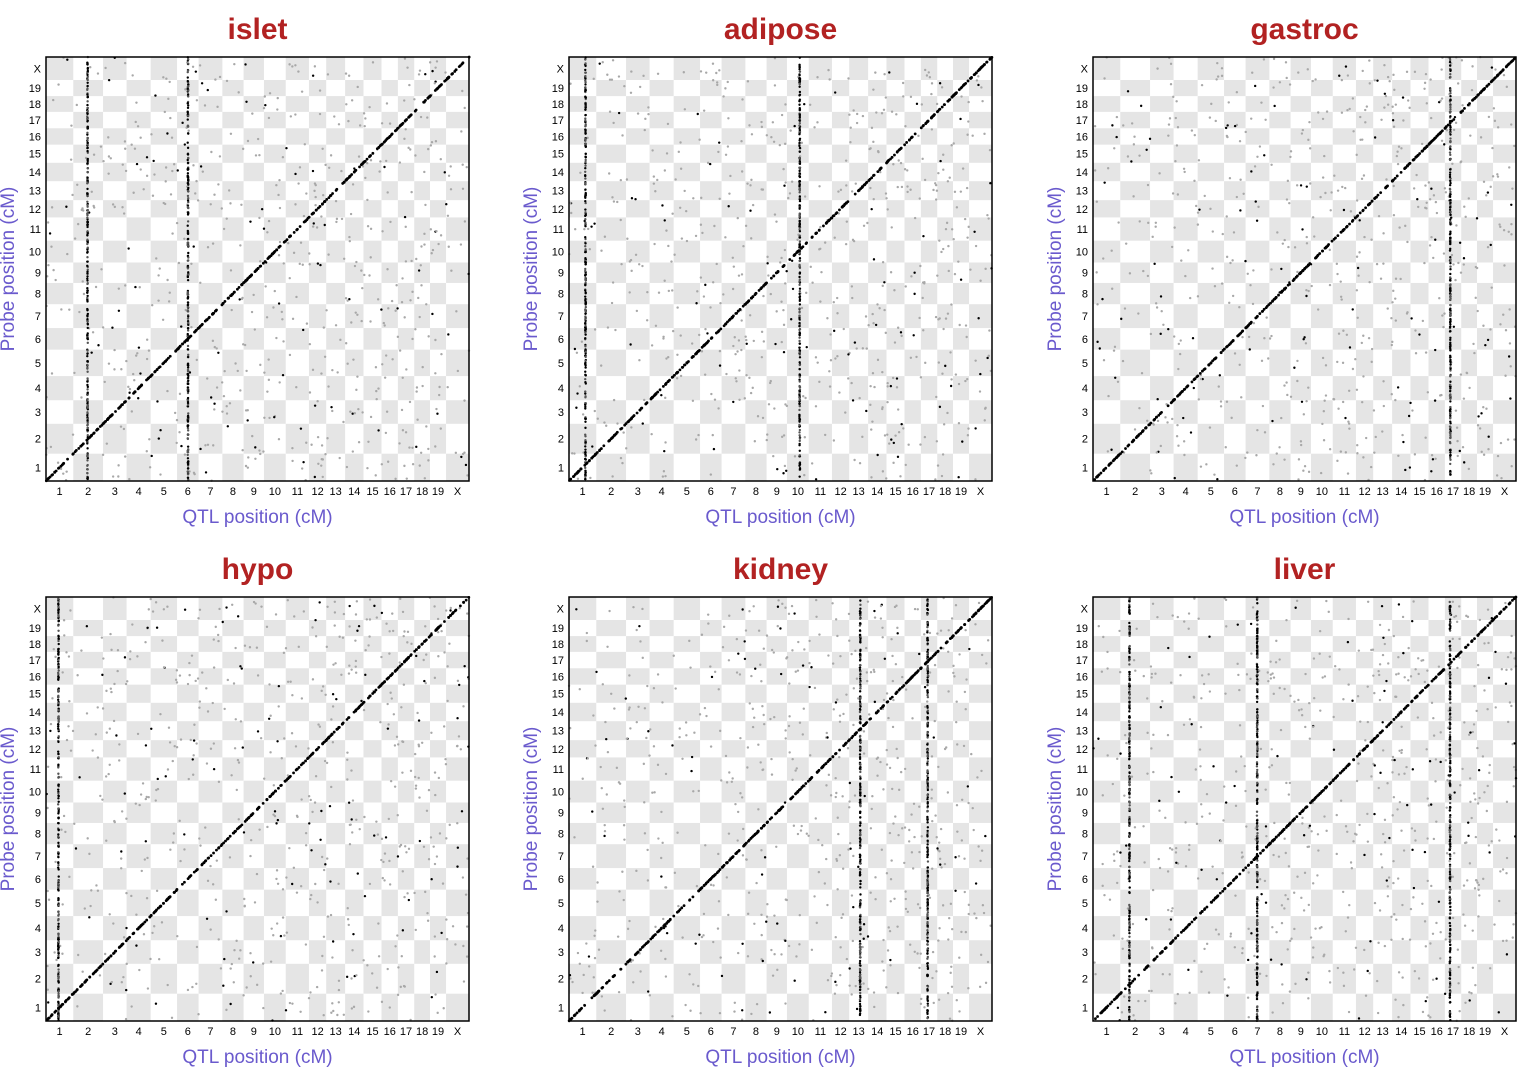  I want to click on x-tick-label: 6, so click(711, 492).